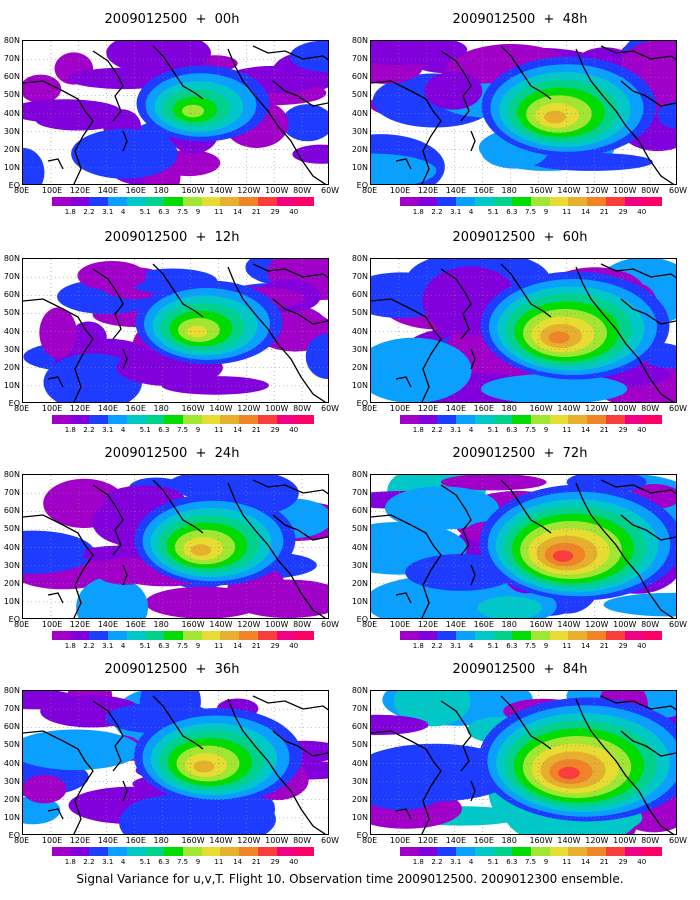 The width and height of the screenshot is (700, 900). I want to click on lon-label: 120E, so click(428, 840).